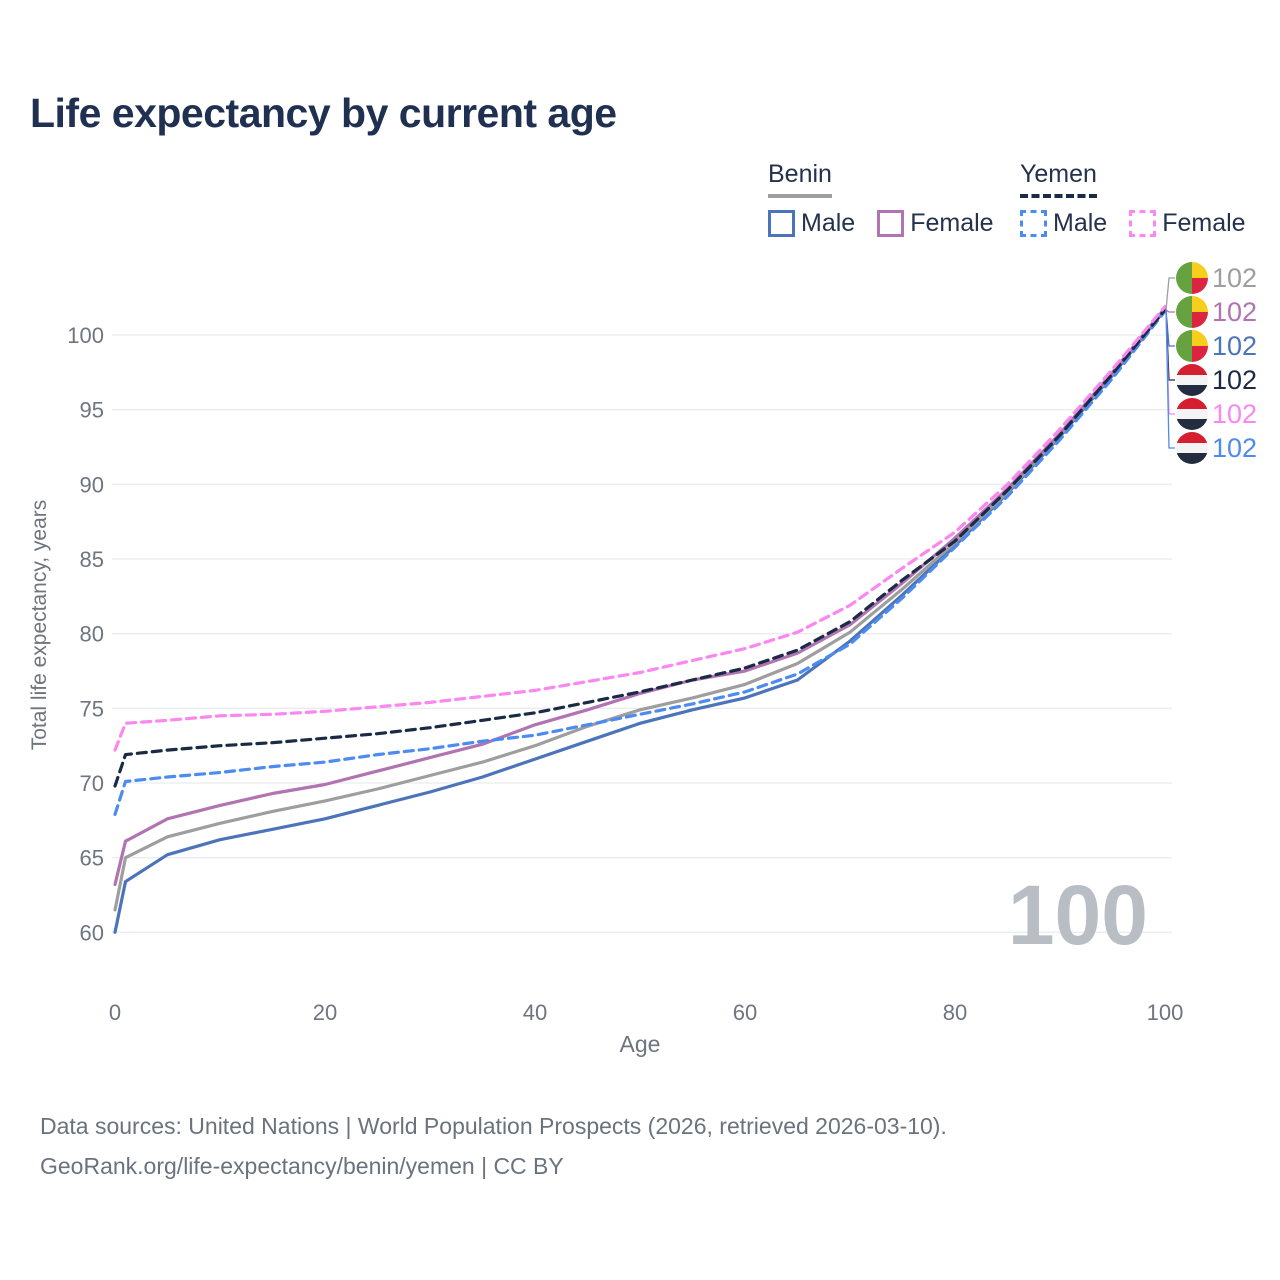  I want to click on y-tick-label: 75, so click(92, 708).